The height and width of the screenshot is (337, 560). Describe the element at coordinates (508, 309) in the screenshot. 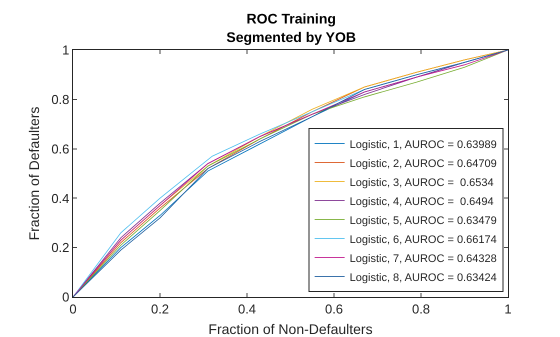

I see `x-tick-label: 1` at that location.